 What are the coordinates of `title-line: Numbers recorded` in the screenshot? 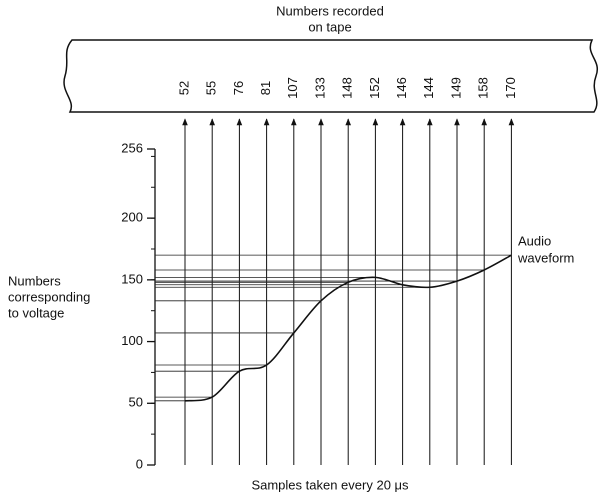 It's located at (330, 10).